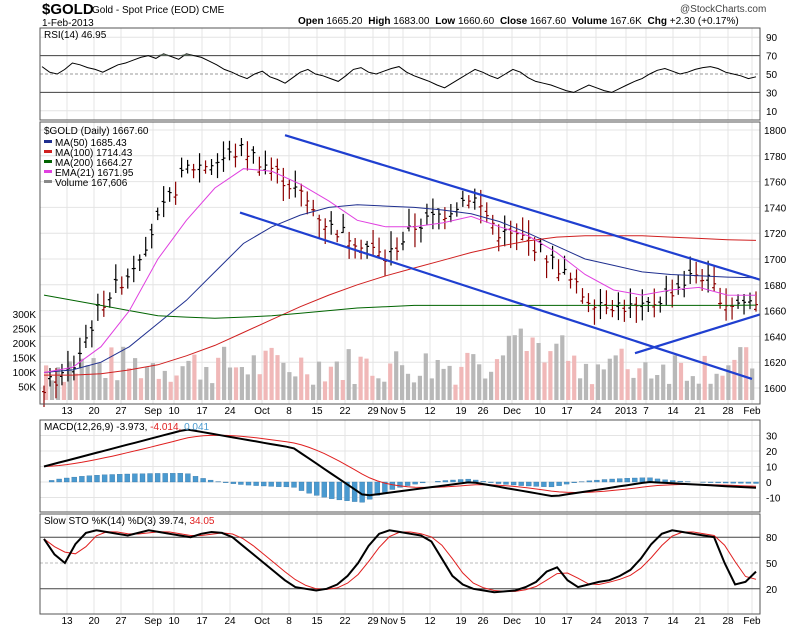 Image resolution: width=800 pixels, height=628 pixels. Describe the element at coordinates (174, 621) in the screenshot. I see `x-tick-label-bottom: 10` at that location.